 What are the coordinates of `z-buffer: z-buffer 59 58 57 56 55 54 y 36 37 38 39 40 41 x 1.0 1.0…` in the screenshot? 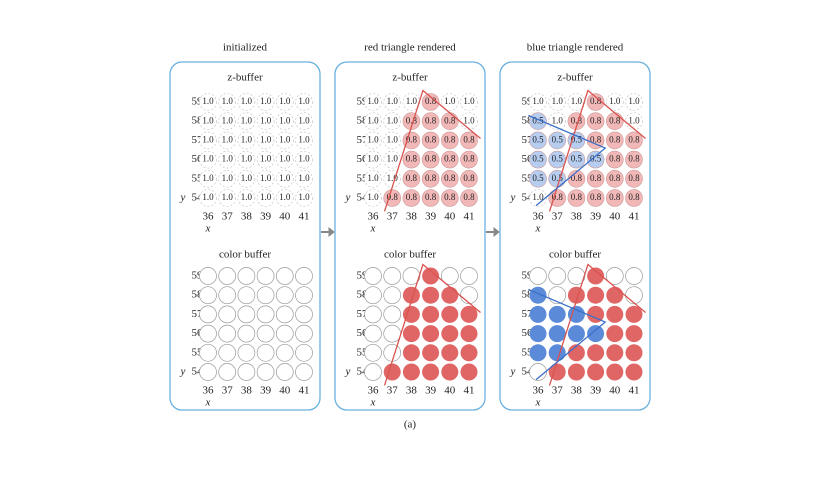 It's located at (413, 153).